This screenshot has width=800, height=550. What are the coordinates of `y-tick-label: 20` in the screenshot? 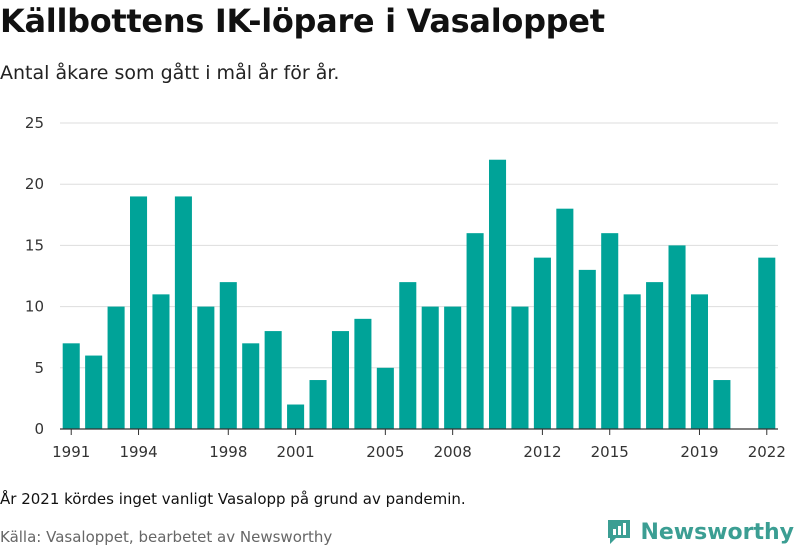 It's located at (34, 184).